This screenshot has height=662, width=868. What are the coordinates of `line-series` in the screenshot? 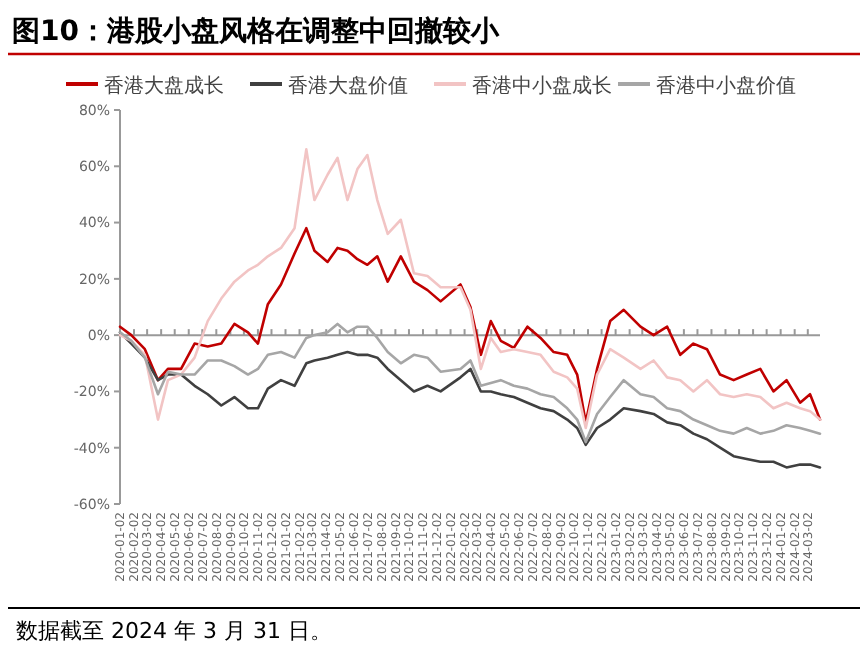 It's located at (470, 383).